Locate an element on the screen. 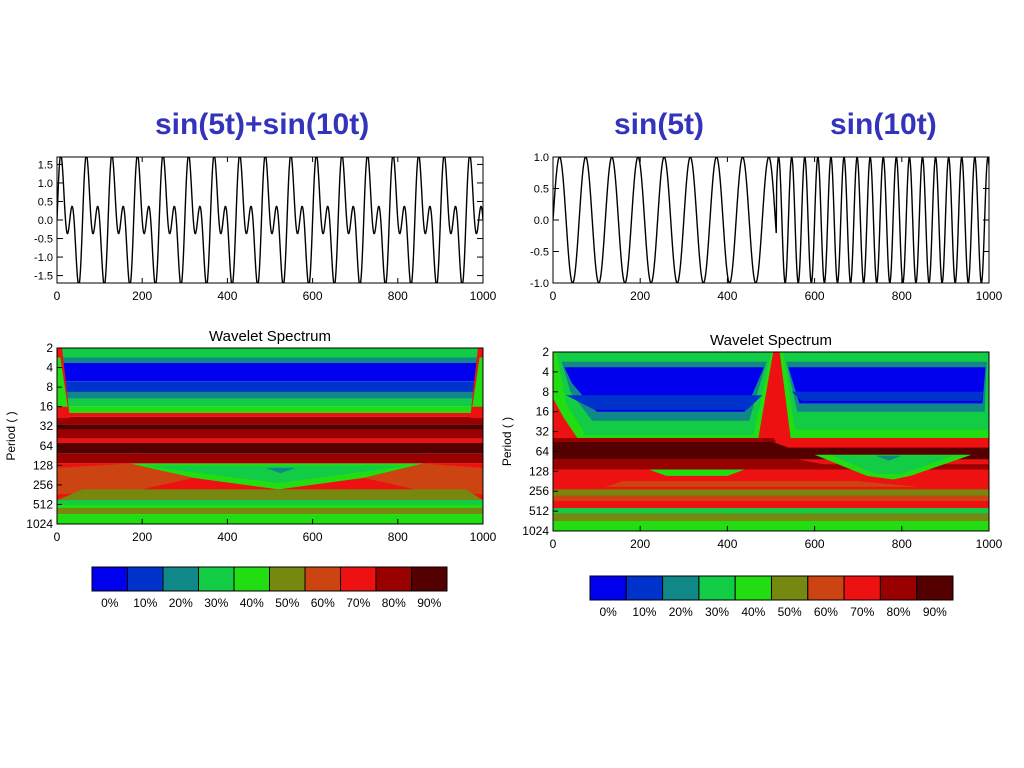 The height and width of the screenshot is (768, 1024). left-wavelet-spectrum-ytick-label: 128 is located at coordinates (43, 465).